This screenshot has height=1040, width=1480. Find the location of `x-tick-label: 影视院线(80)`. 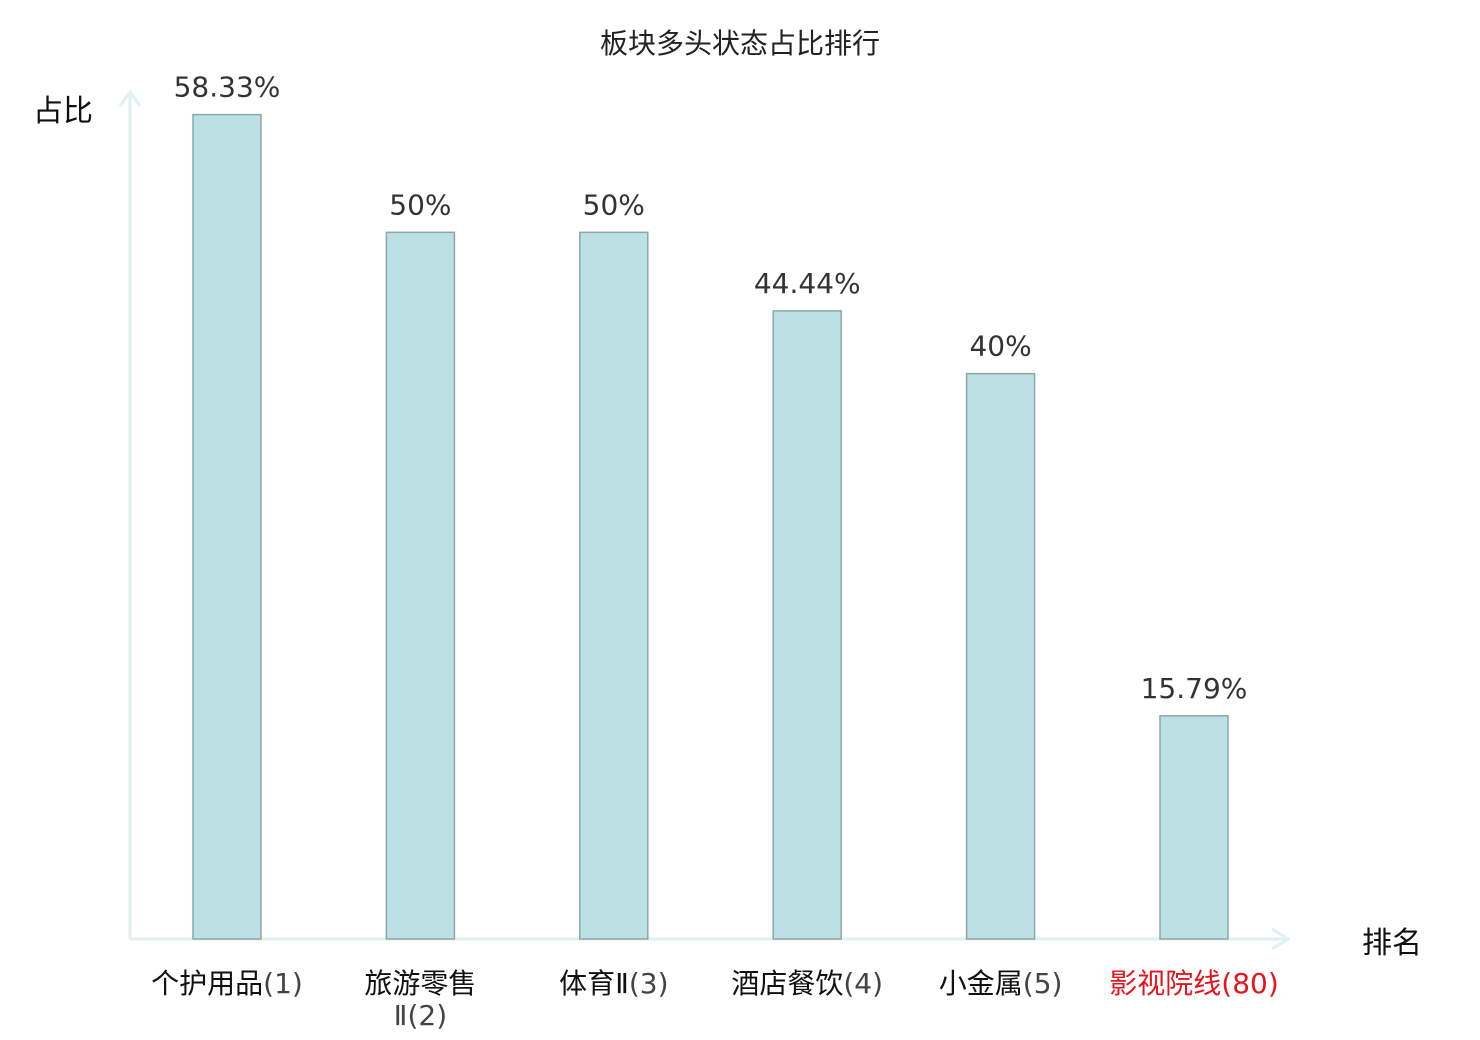

x-tick-label: 影视院线(80) is located at coordinates (1194, 983).